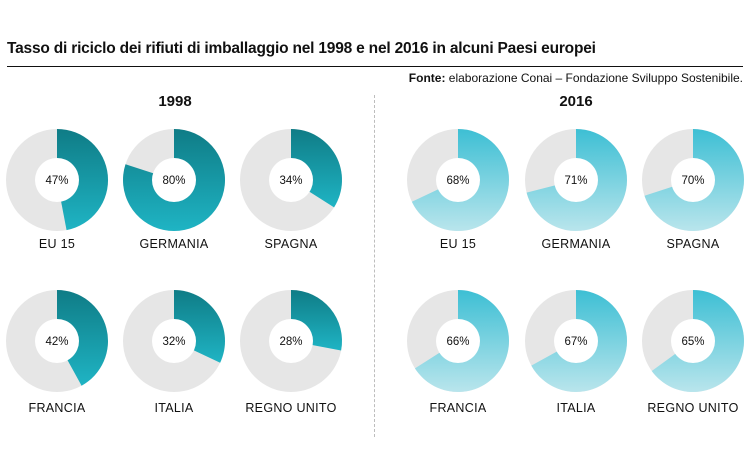 The image size is (750, 475). I want to click on donut-hole-regno-unito-2016, so click(693, 341).